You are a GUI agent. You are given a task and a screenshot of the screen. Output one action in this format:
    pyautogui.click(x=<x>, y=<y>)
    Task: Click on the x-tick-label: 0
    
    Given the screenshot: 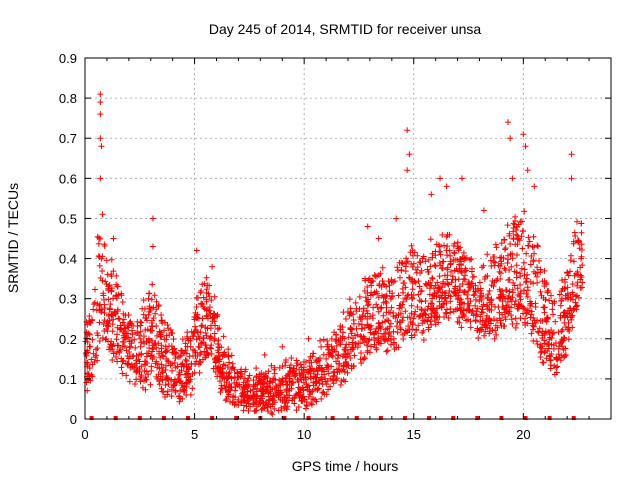 What is the action you would take?
    pyautogui.click(x=84, y=434)
    